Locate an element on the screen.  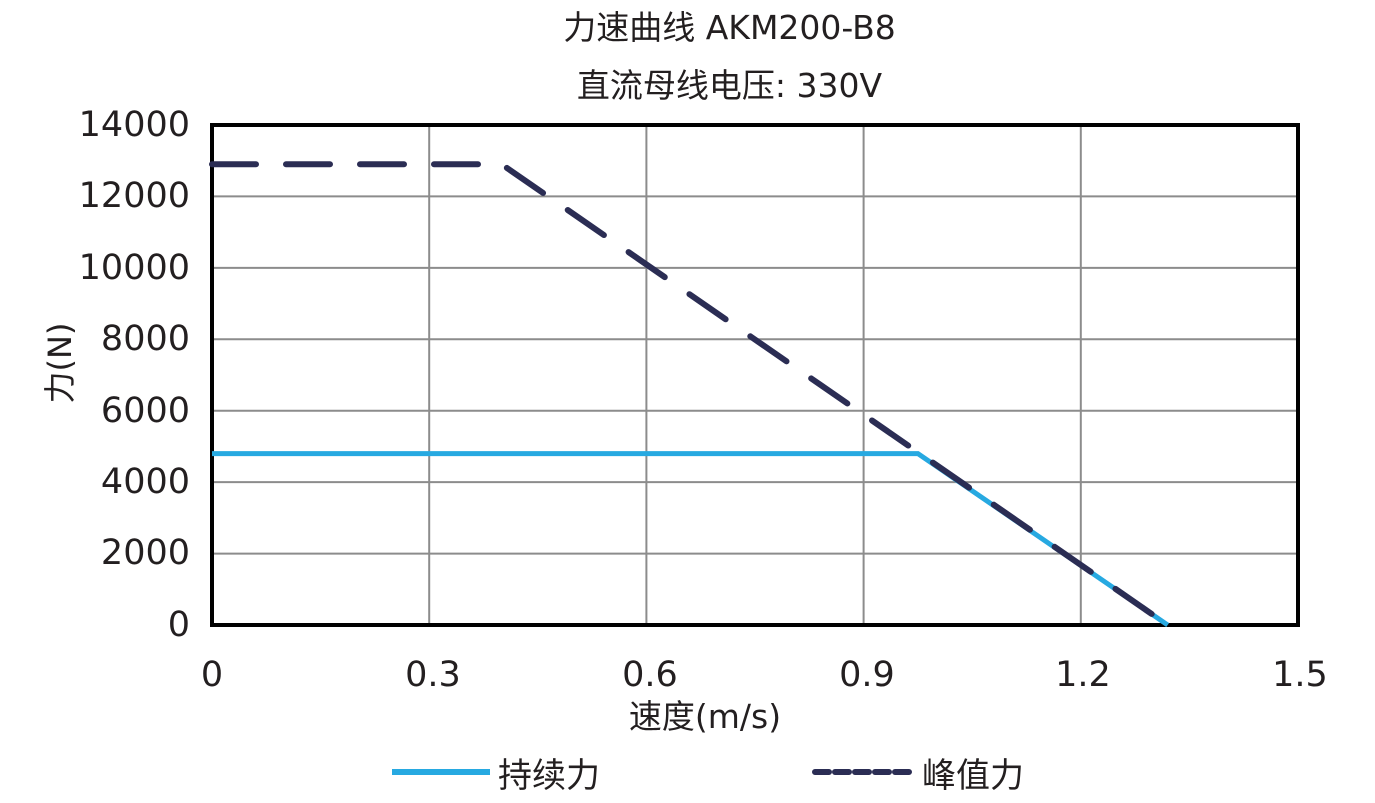
chart-title: 力速曲线 AKM200-B8 is located at coordinates (729, 27).